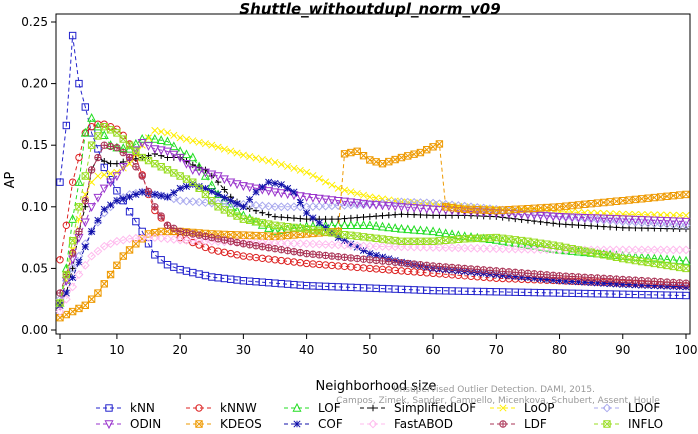 Image resolution: width=698 pixels, height=434 pixels. I want to click on legend-marker-inflo, so click(607, 424).